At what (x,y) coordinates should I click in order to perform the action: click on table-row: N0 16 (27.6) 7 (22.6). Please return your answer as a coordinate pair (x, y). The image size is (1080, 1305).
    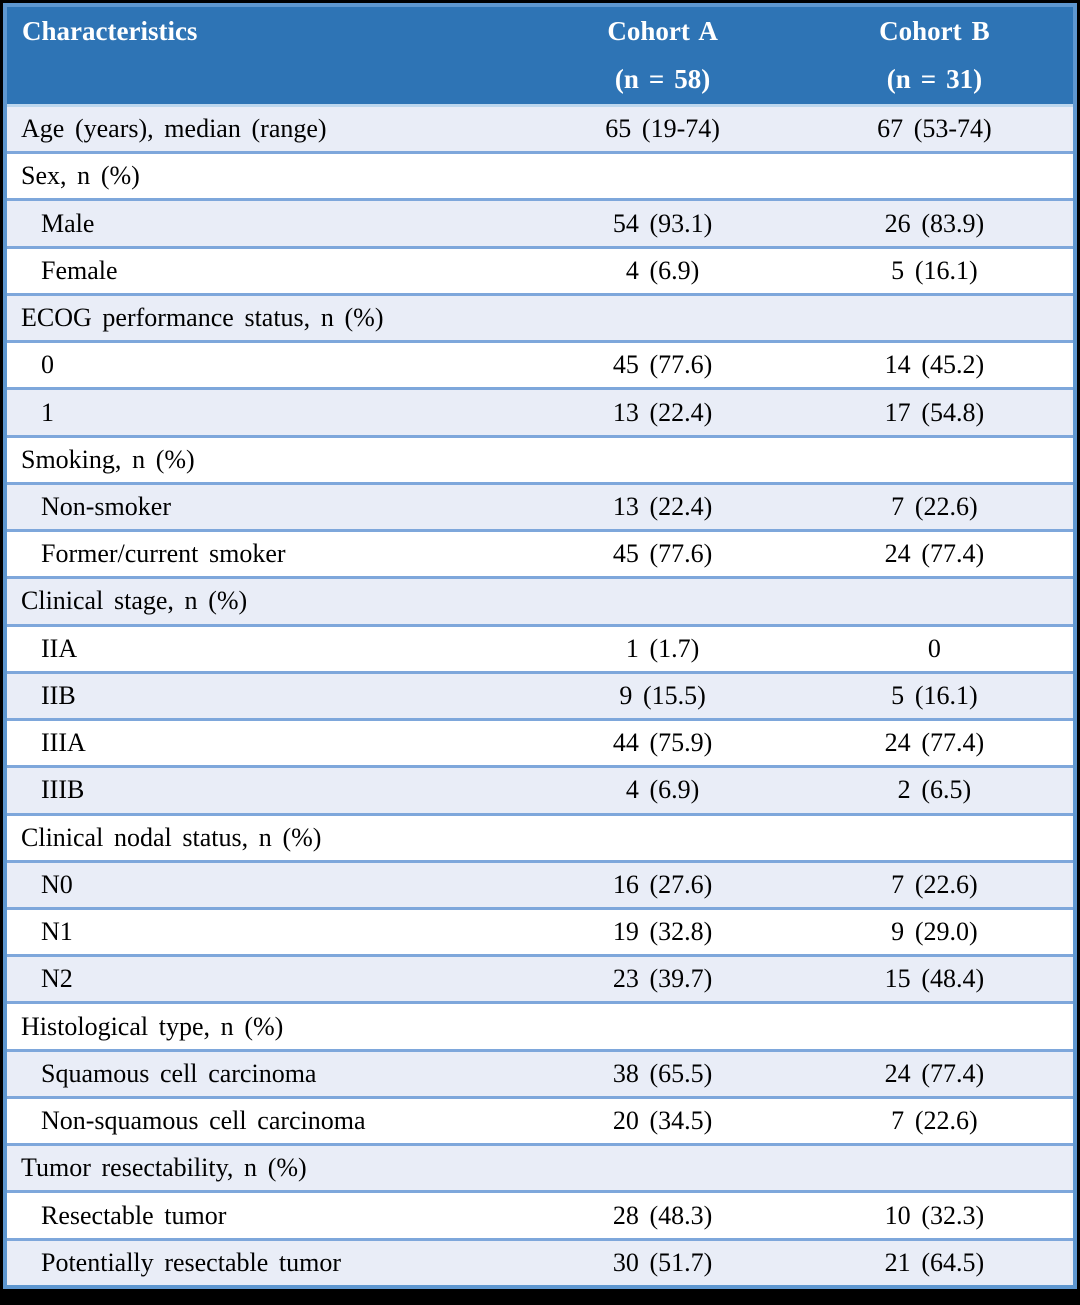
    Looking at the image, I should click on (540, 883).